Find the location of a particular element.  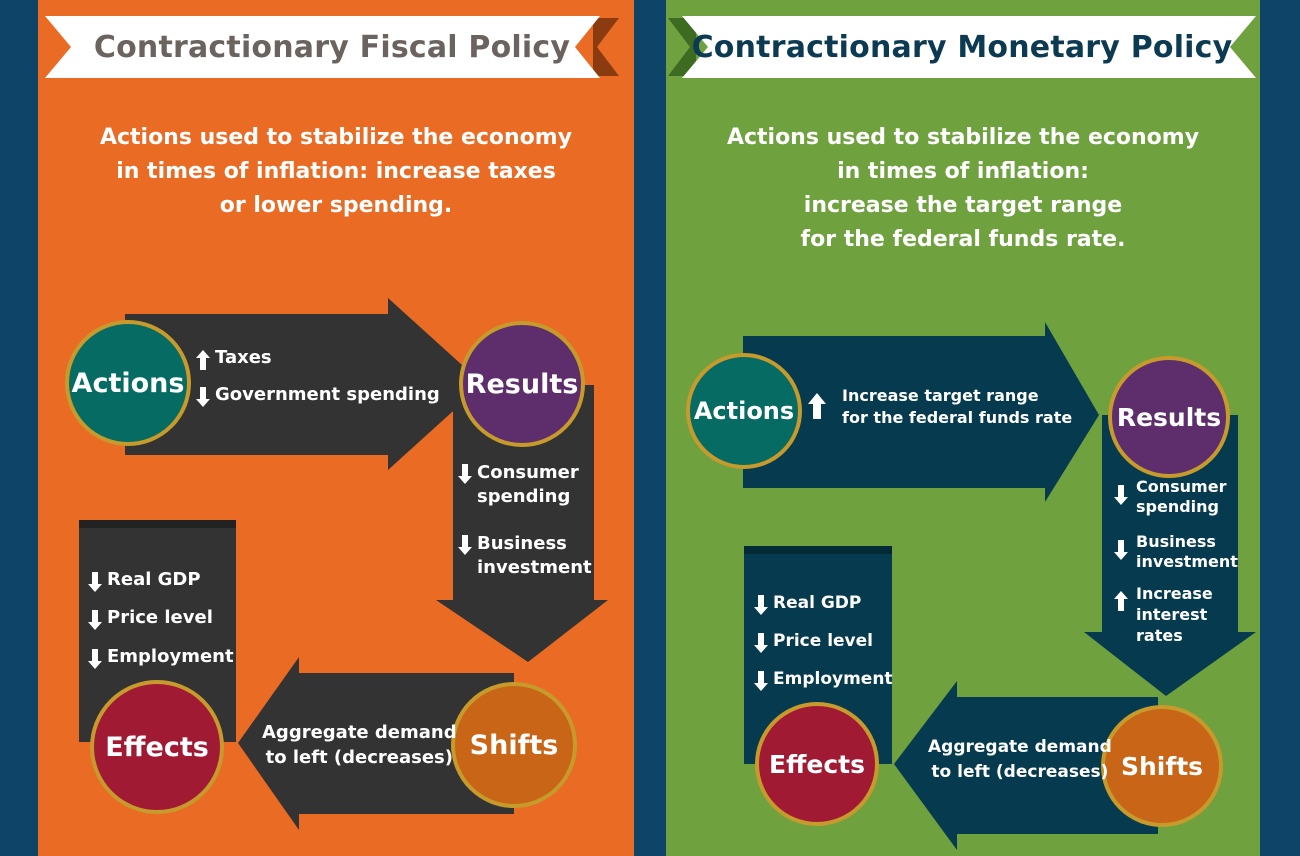

monetary-effect-item: Employment is located at coordinates (823, 679).